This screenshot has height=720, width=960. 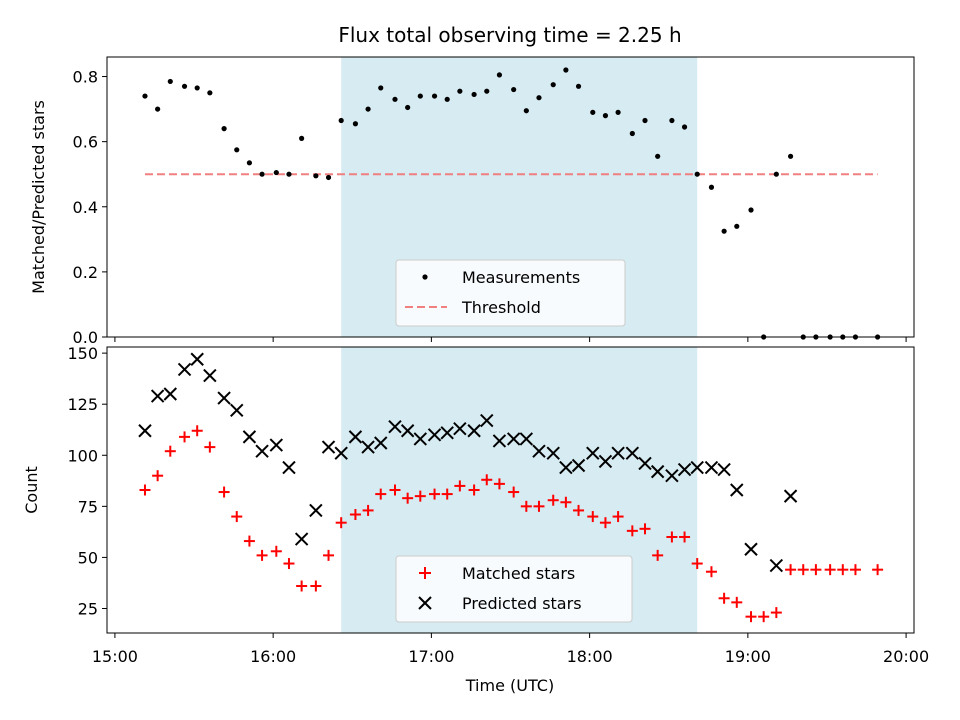 I want to click on bottom-y-tick-label: 125, so click(x=82, y=404).